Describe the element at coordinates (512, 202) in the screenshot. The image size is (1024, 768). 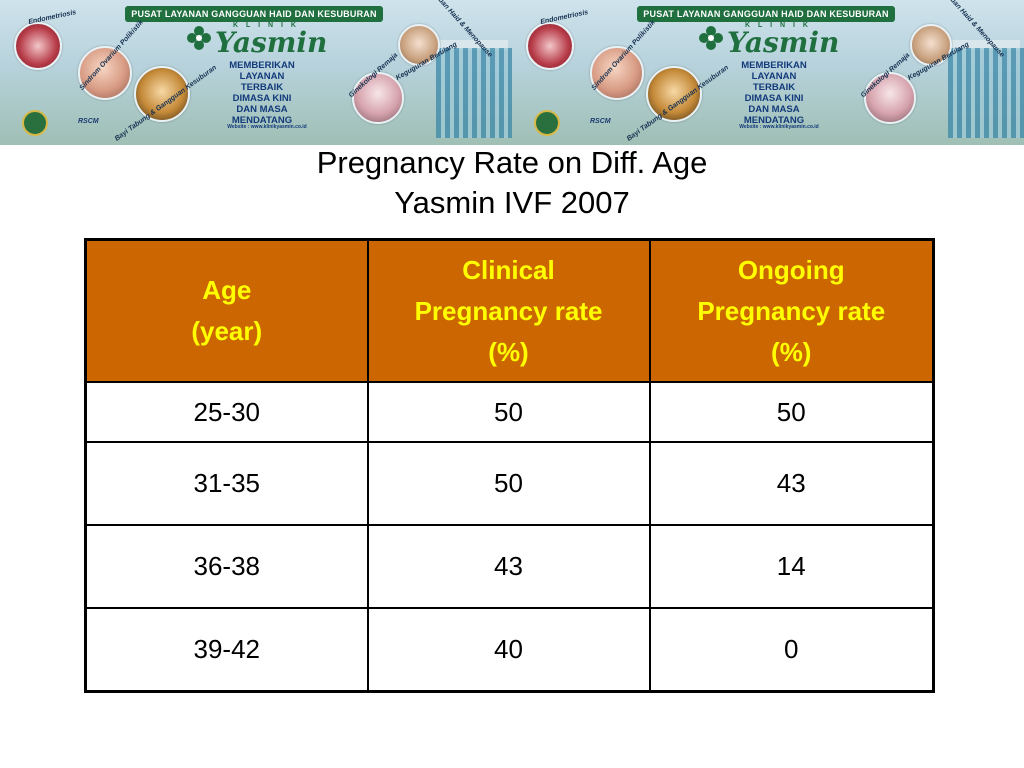
I see `title-line-2: Yasmin IVF 2007` at that location.